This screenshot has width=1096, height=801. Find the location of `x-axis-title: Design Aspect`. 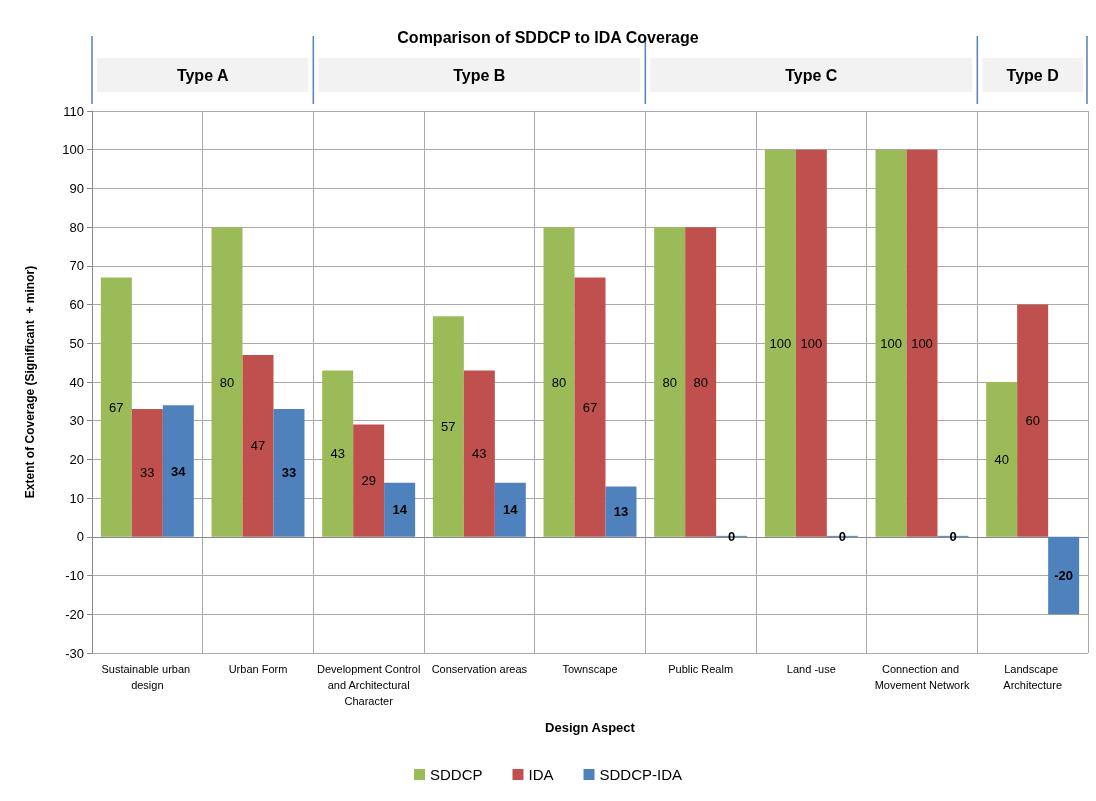

x-axis-title: Design Aspect is located at coordinates (590, 727).